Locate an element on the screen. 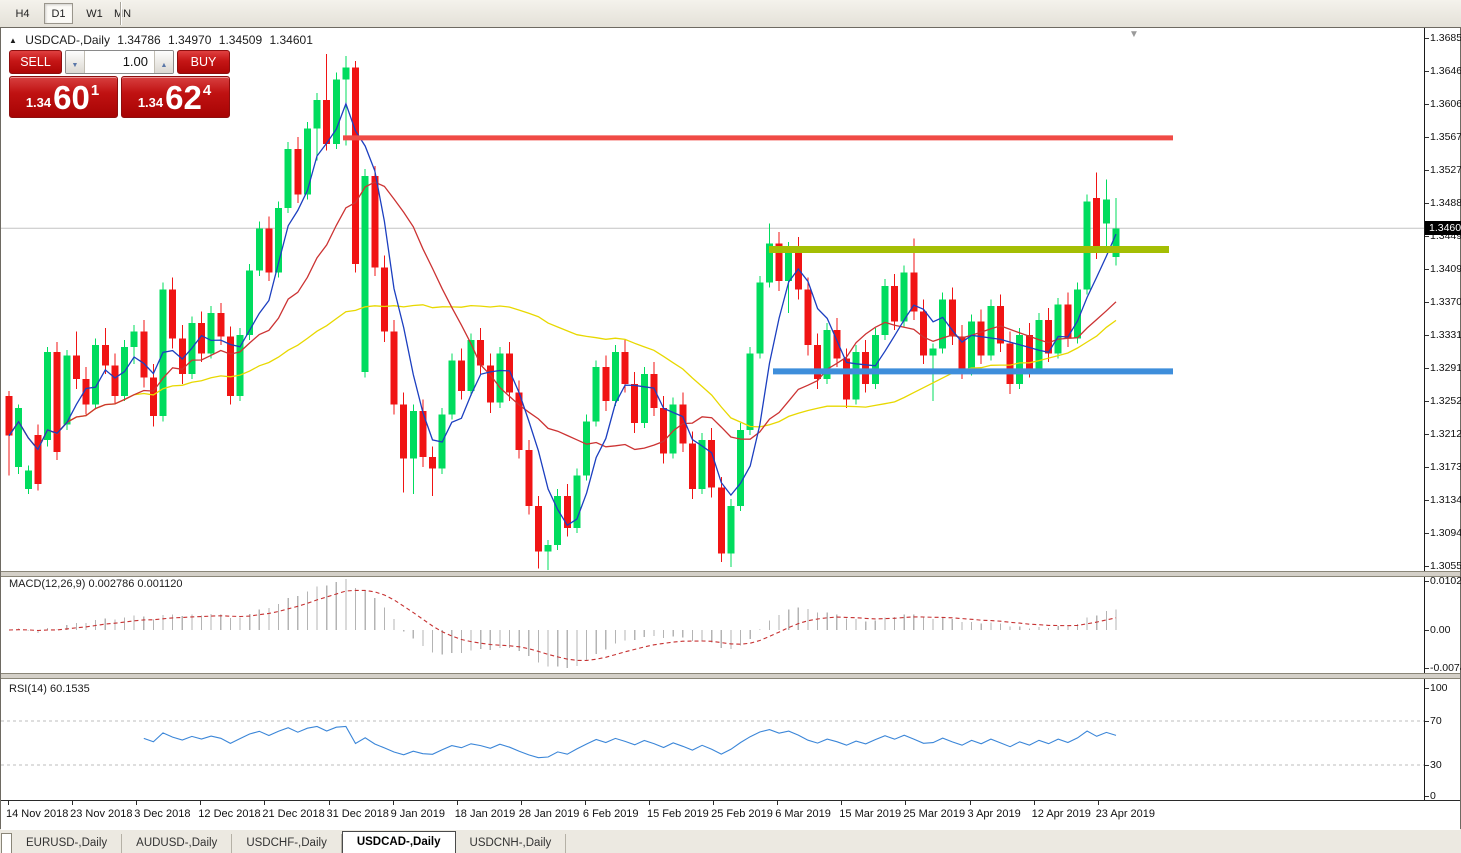 The image size is (1461, 853). tab-audusd-daily: AUDUSD-,Daily is located at coordinates (177, 843).